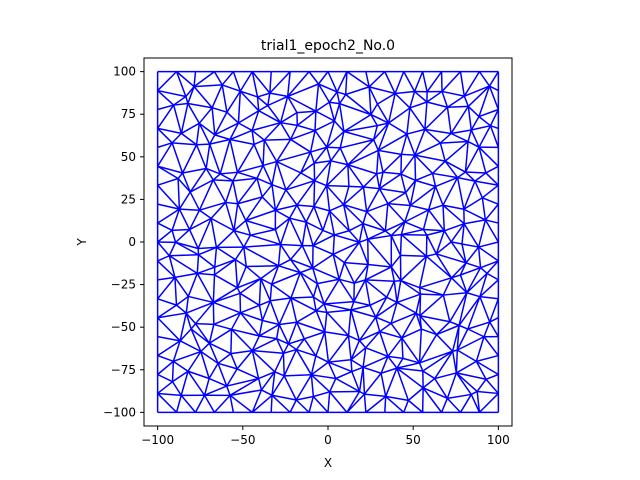  What do you see at coordinates (128, 157) in the screenshot?
I see `y-tick-label: 50` at bounding box center [128, 157].